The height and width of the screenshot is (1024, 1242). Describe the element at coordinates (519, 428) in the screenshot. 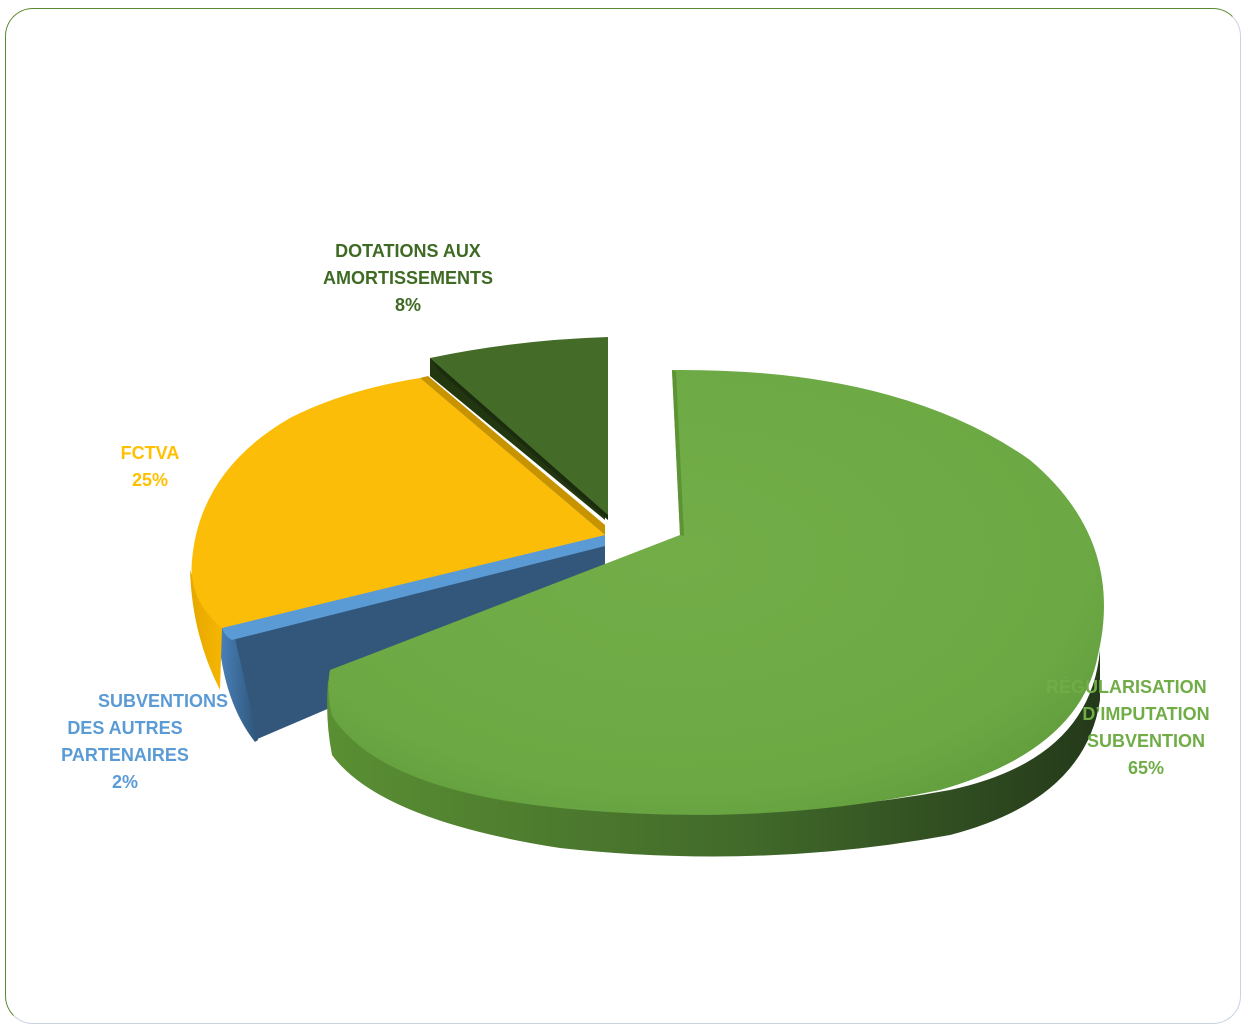

I see `slice-dotations` at that location.